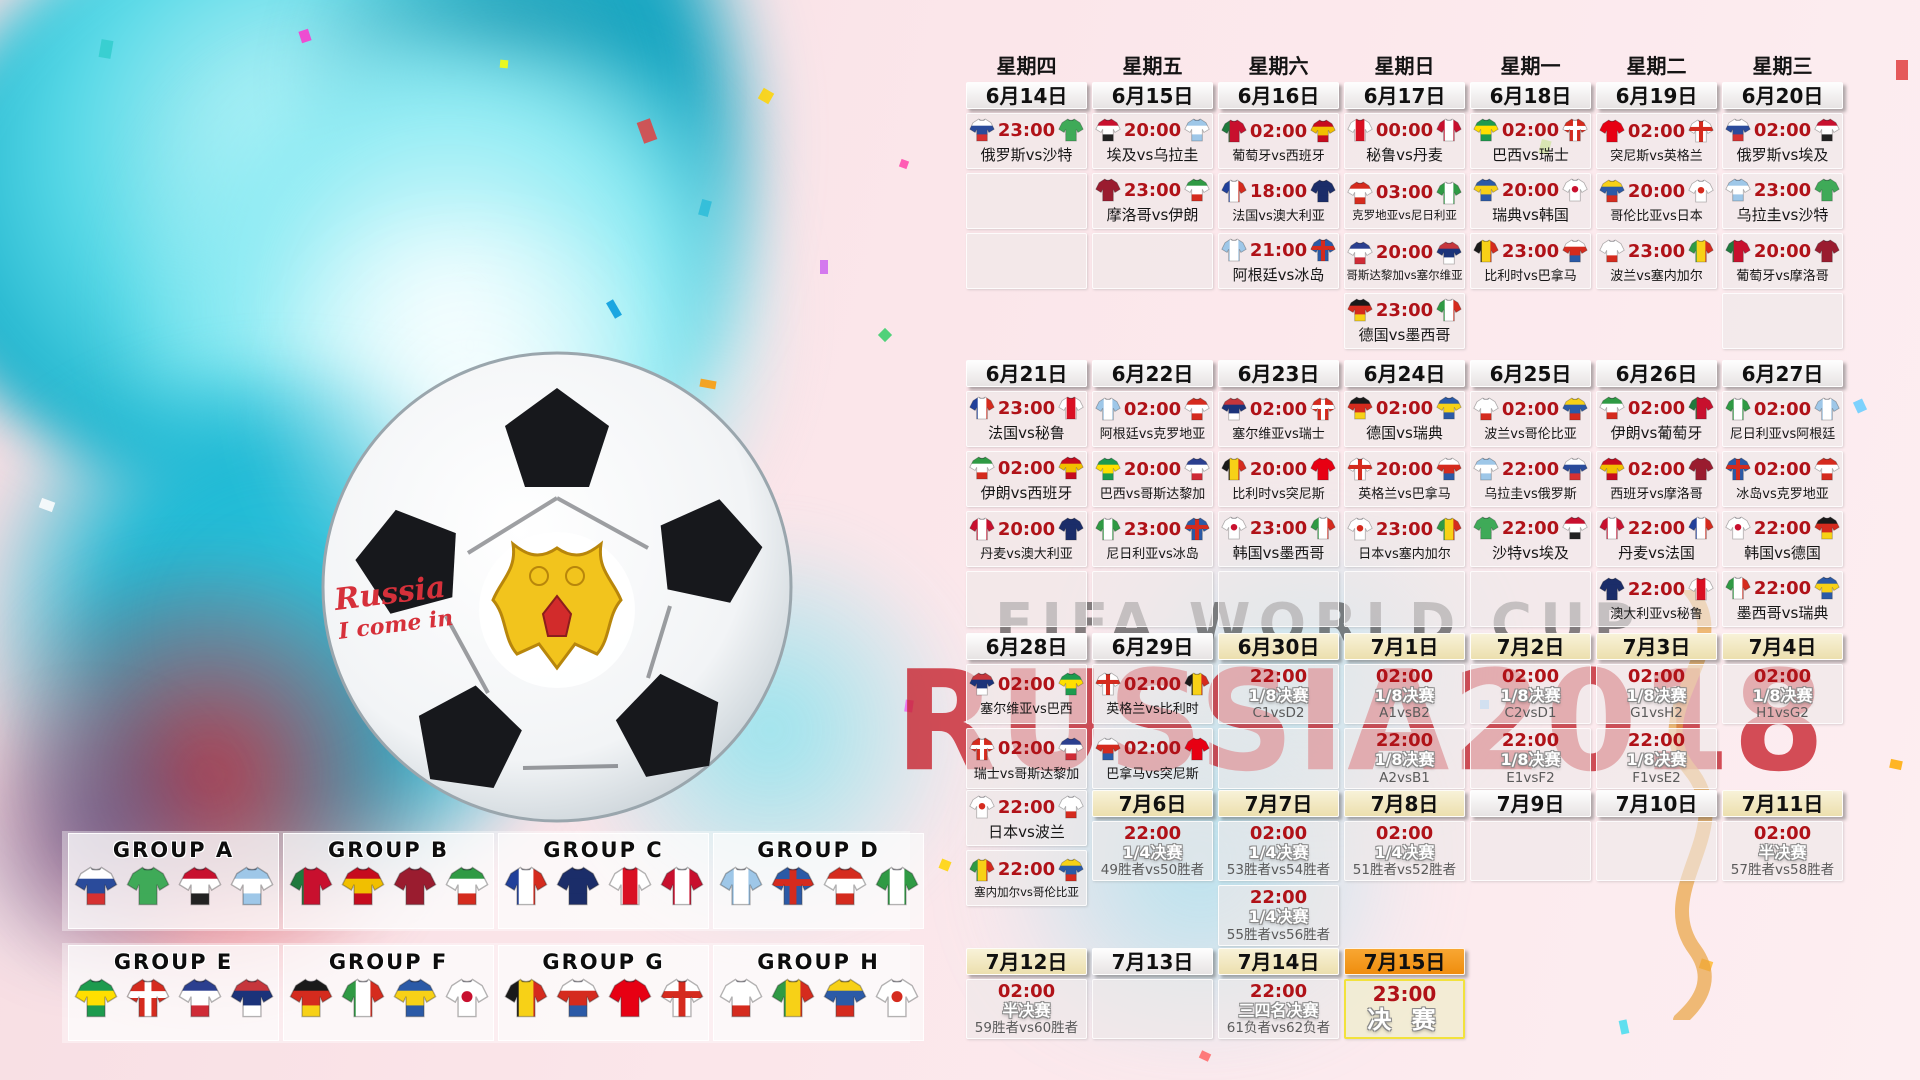 The width and height of the screenshot is (1920, 1080). I want to click on group-box-h: GROUP H, so click(818, 993).